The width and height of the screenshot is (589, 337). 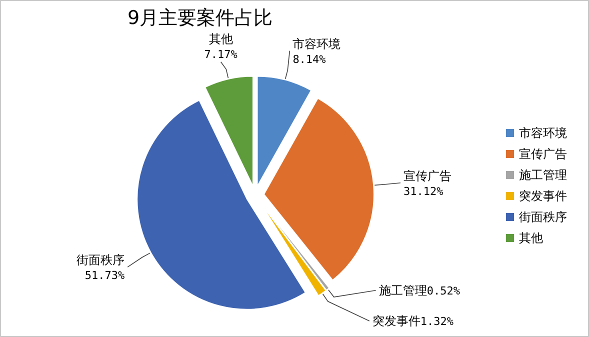 What do you see at coordinates (200, 18) in the screenshot?
I see `chart-title: 9月主要案件占比` at bounding box center [200, 18].